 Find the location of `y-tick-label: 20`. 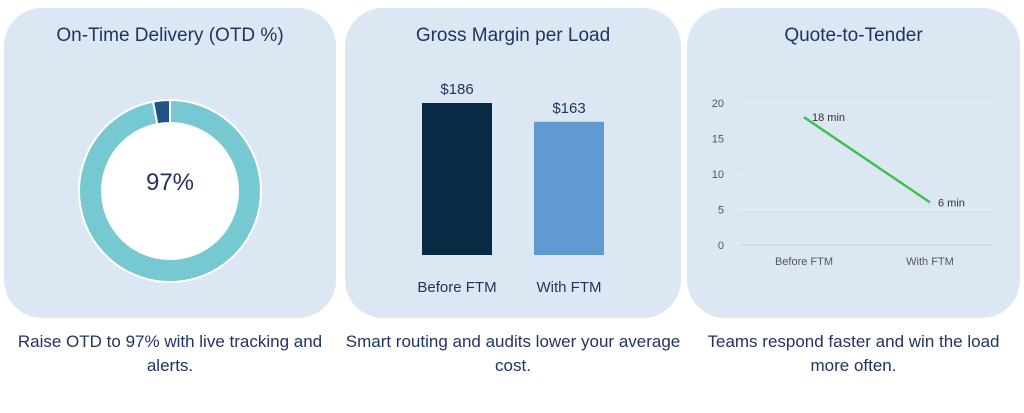

y-tick-label: 20 is located at coordinates (718, 104).